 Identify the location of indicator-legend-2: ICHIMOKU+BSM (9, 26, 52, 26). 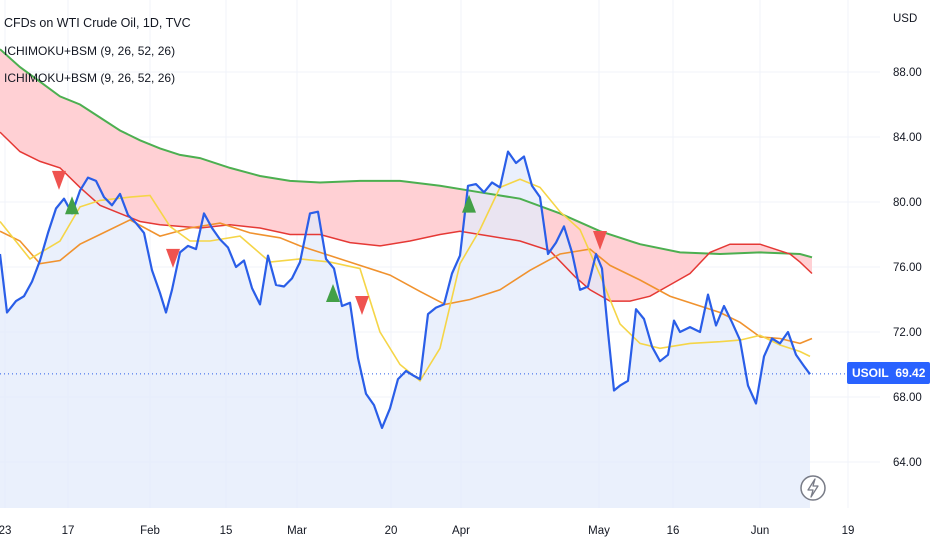
(89, 78).